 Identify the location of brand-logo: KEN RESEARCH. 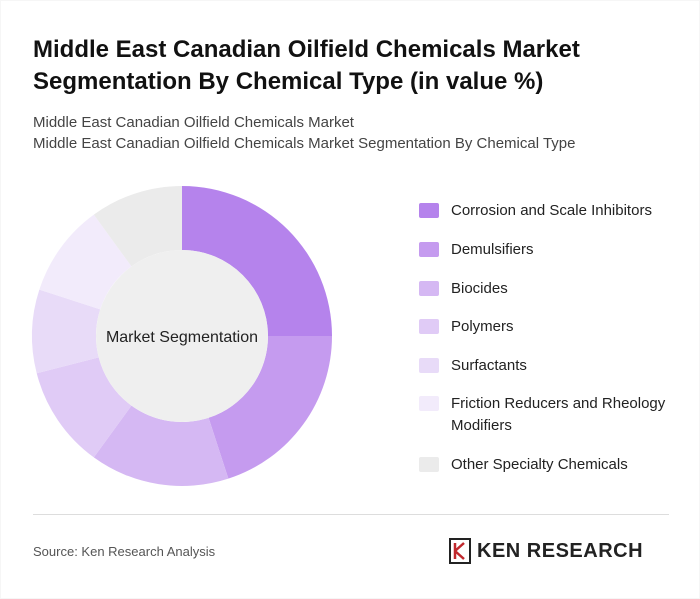
(546, 551).